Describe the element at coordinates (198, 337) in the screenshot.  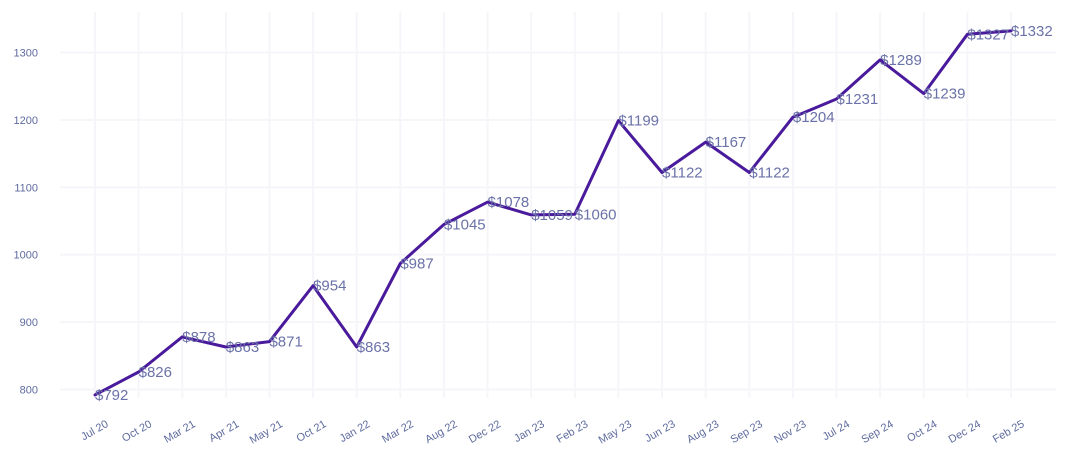
I see `data-label: $878` at that location.